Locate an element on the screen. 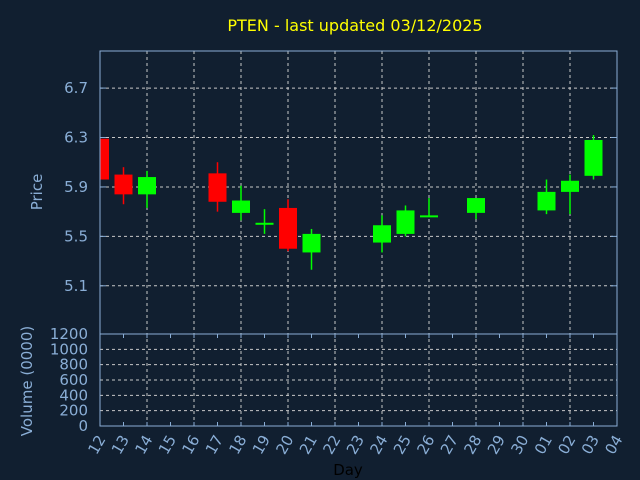 This screenshot has width=640, height=480. volume-axis-label: Volume (0000) is located at coordinates (27, 381).